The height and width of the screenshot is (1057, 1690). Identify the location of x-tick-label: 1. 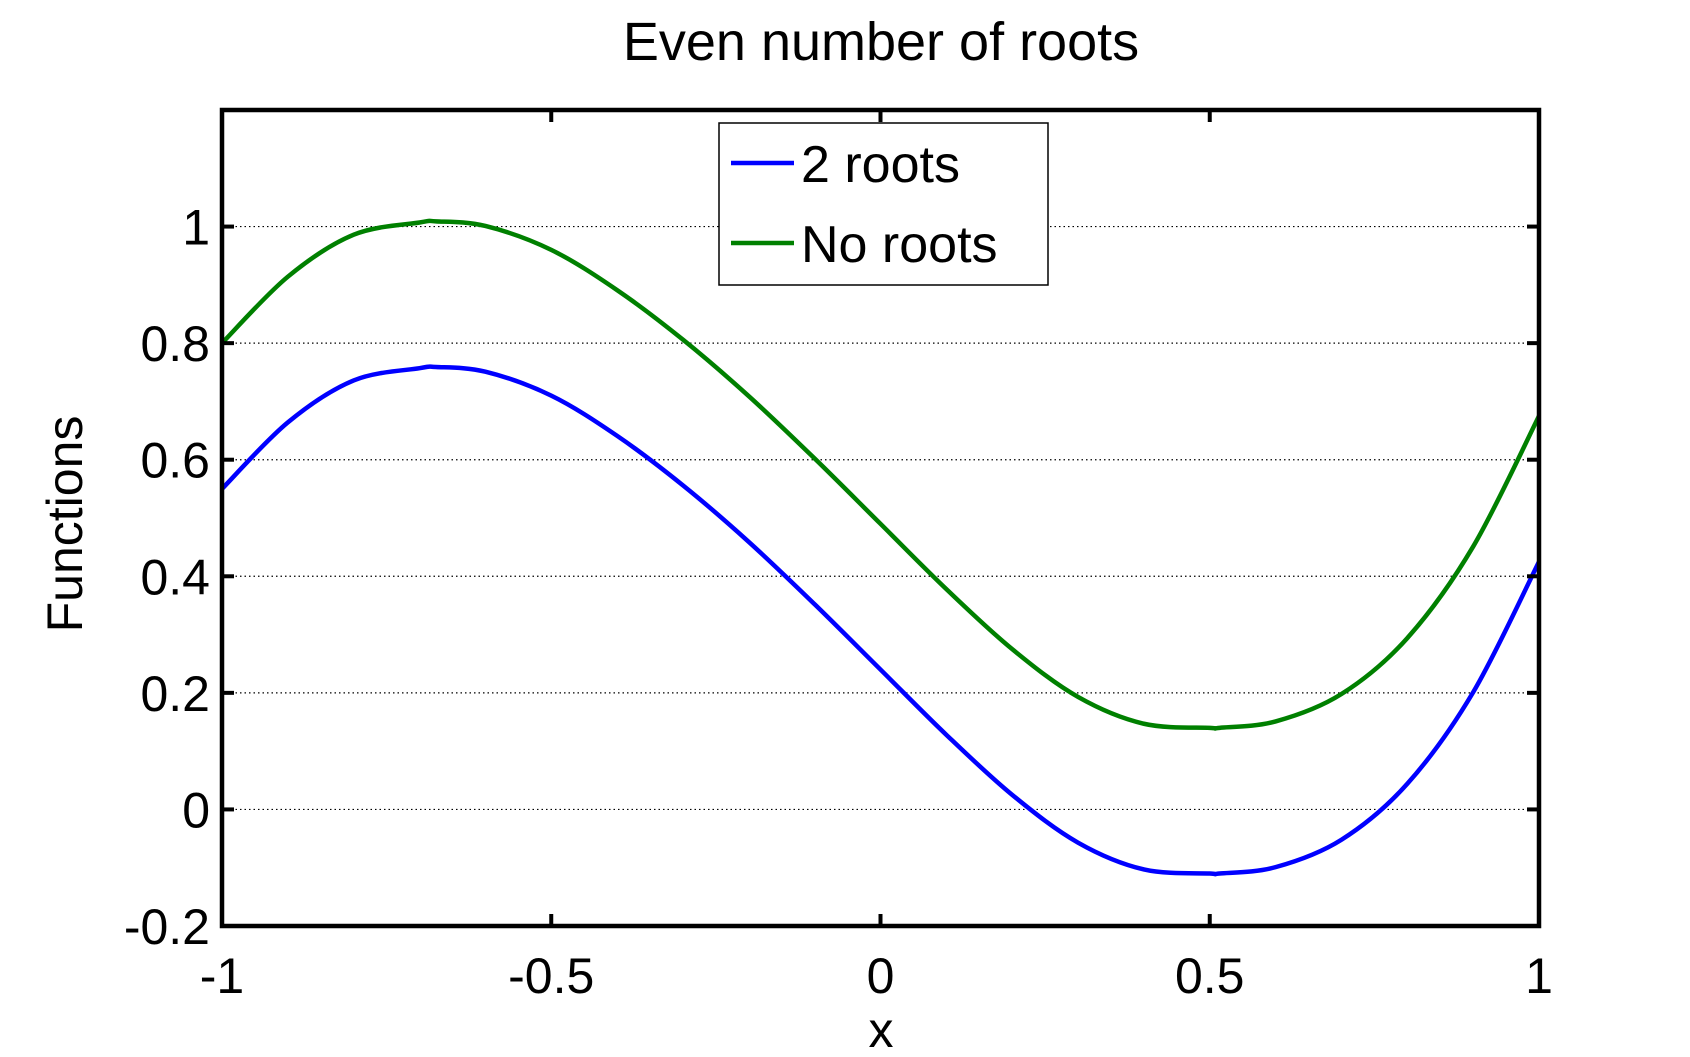
(1539, 976).